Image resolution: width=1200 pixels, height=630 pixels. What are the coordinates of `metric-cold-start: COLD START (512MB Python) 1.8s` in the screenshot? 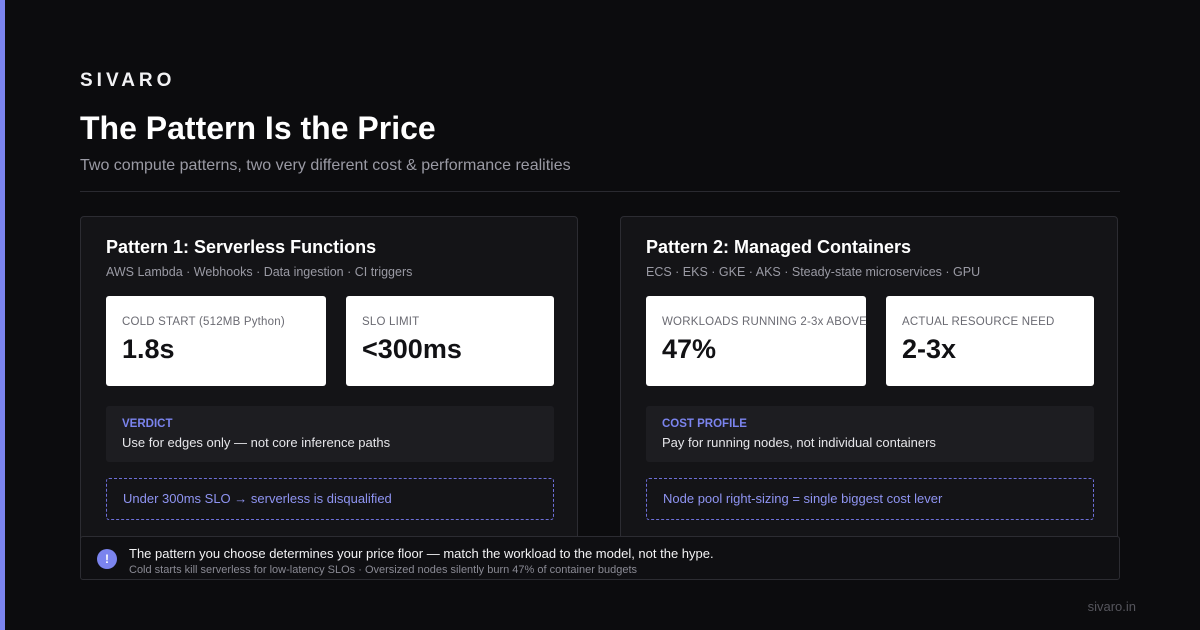 It's located at (216, 341).